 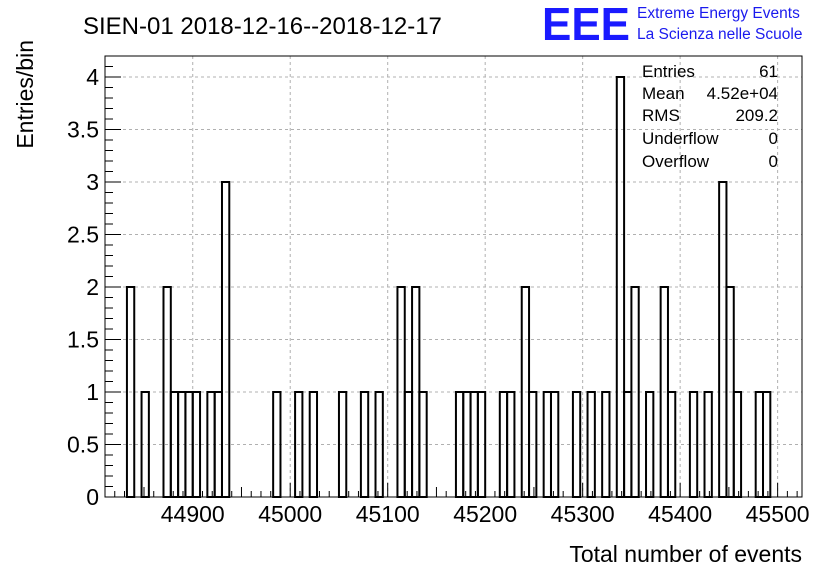 I want to click on stats-entries-value: 61, so click(x=768, y=71).